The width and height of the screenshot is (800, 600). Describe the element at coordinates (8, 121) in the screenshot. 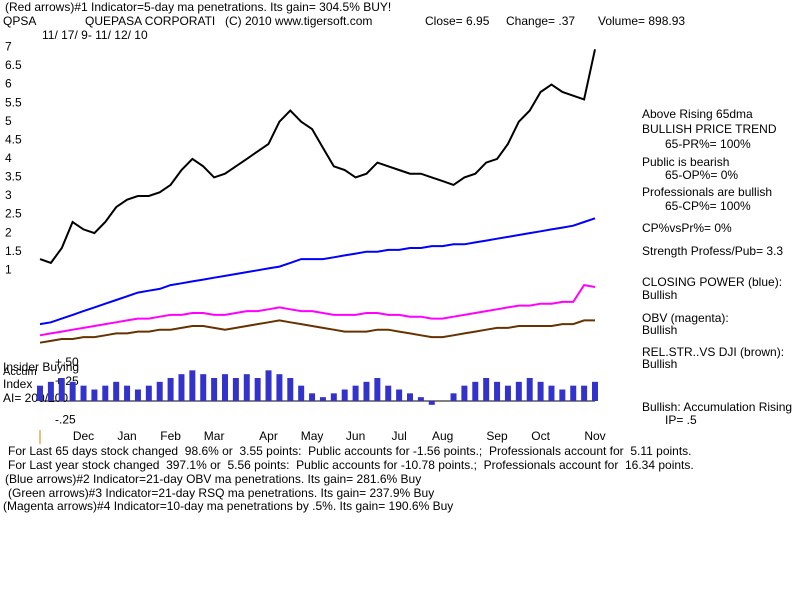

I see `y-tick-label: 5` at that location.